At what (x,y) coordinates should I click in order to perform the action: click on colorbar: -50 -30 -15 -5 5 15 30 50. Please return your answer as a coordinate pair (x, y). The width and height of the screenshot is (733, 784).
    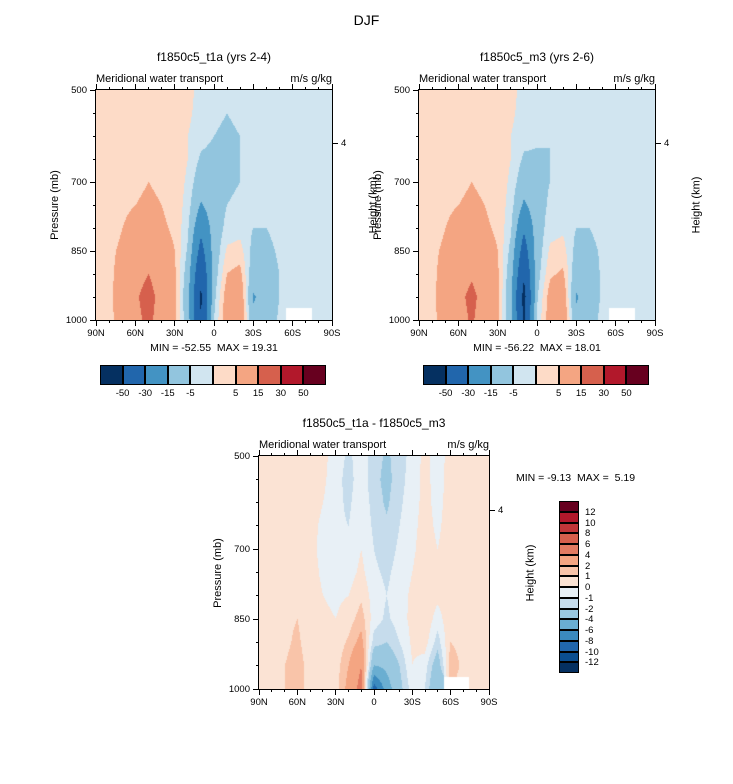
    Looking at the image, I should click on (536, 382).